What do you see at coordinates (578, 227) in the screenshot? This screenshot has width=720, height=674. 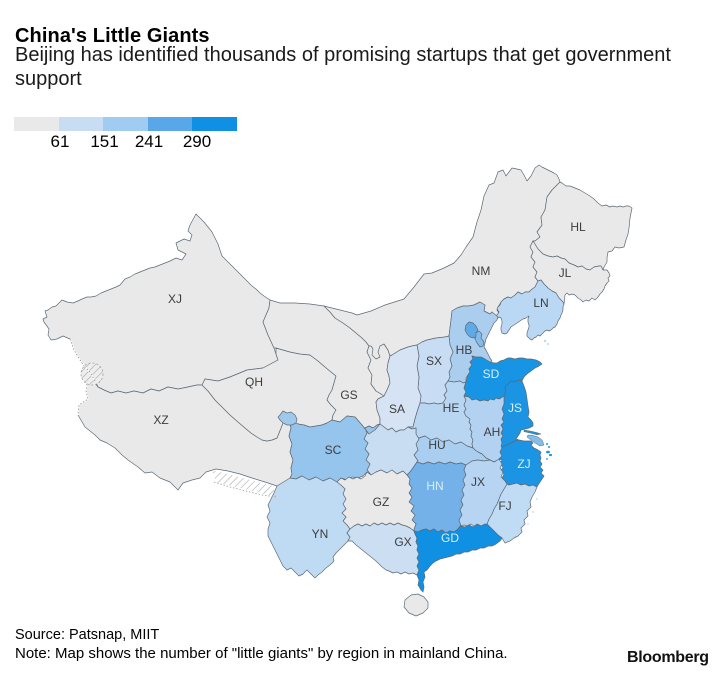 I see `svg-text: HL` at bounding box center [578, 227].